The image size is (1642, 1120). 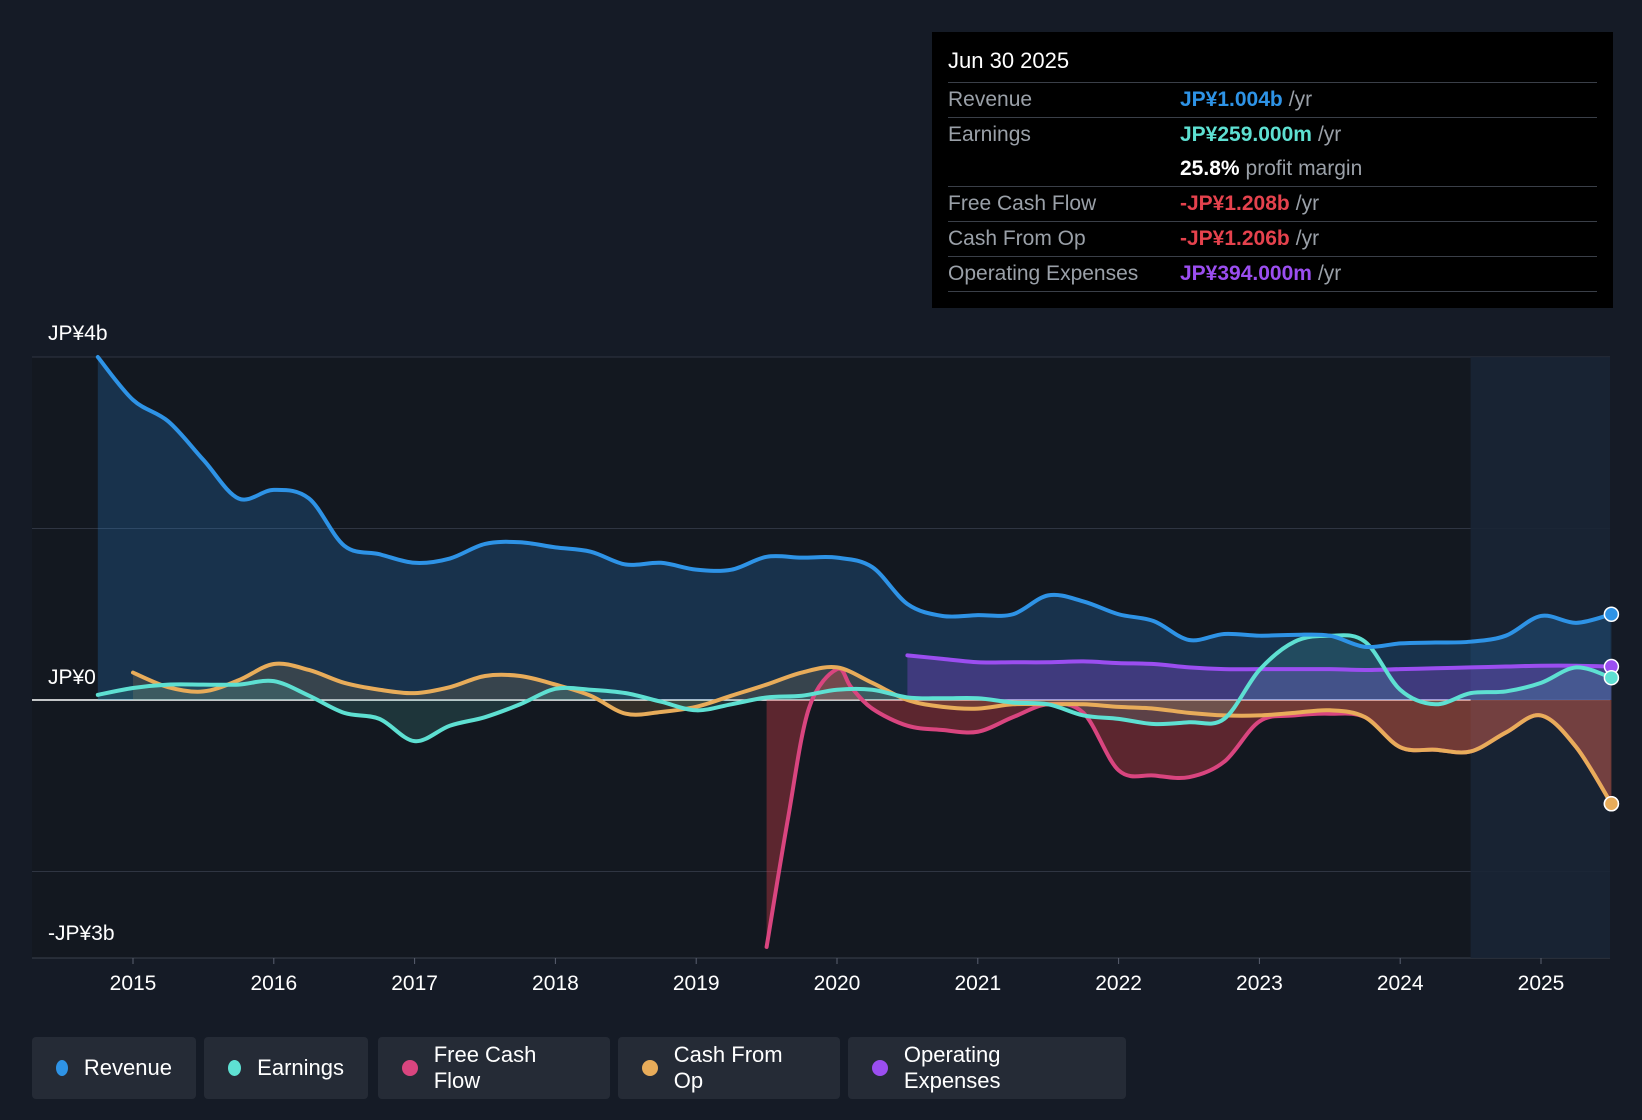 I want to click on x-tick-label: 2024, so click(x=1400, y=983).